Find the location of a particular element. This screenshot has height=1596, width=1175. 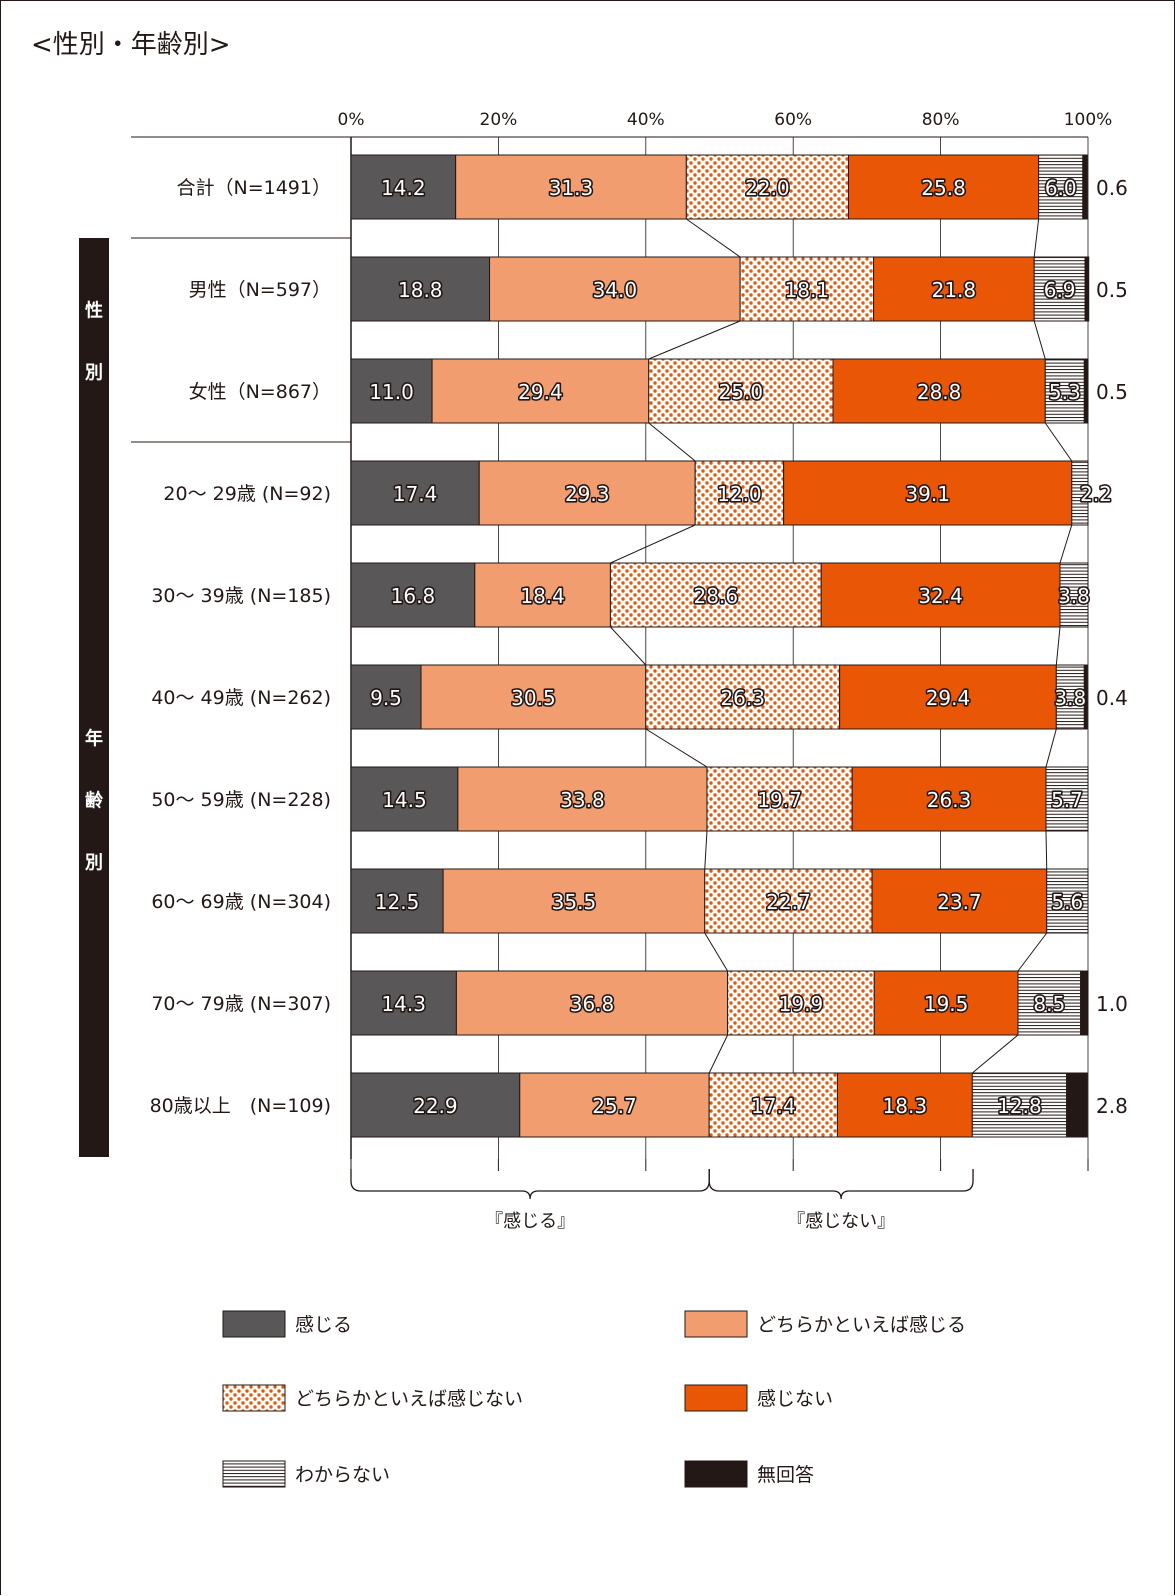

data-label: 18.1 is located at coordinates (807, 290).